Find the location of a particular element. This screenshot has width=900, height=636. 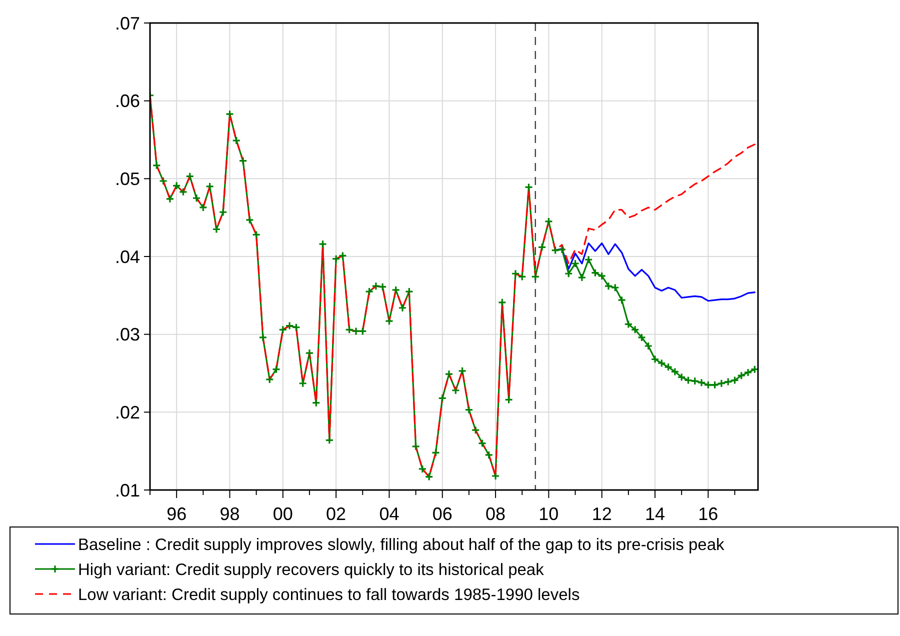

y-tick-label: .05 is located at coordinates (127, 178).